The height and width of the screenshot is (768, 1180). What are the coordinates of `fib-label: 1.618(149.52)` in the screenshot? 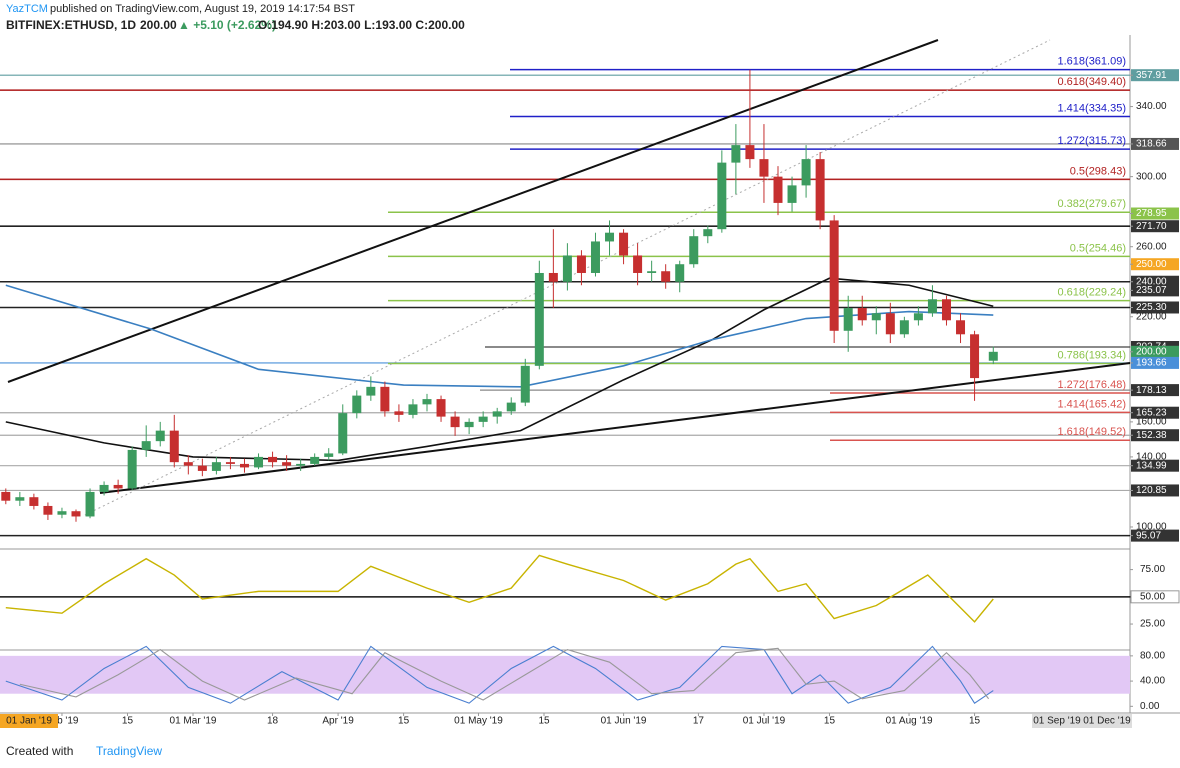 It's located at (1092, 432).